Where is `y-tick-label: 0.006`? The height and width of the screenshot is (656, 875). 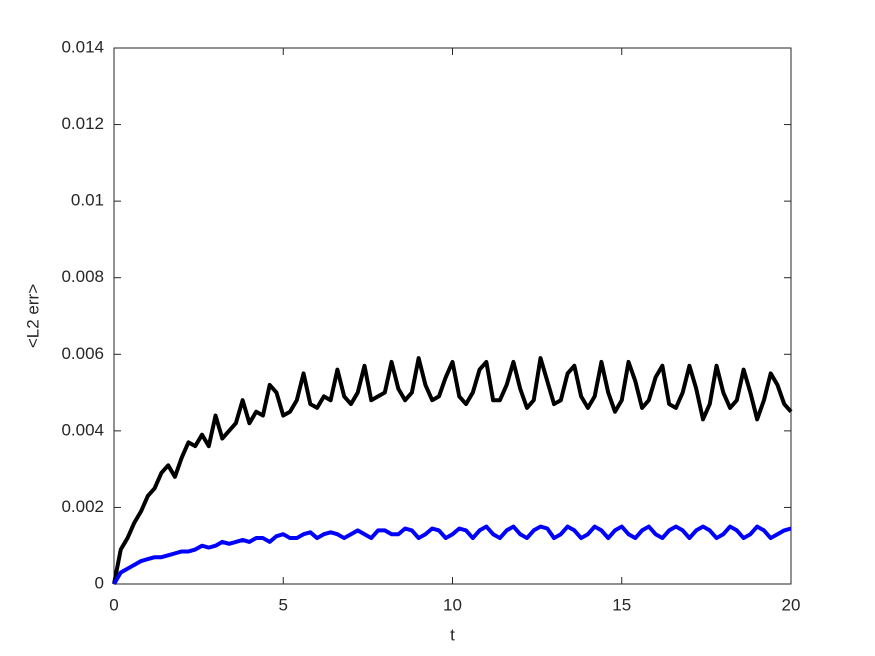 y-tick-label: 0.006 is located at coordinates (82, 353).